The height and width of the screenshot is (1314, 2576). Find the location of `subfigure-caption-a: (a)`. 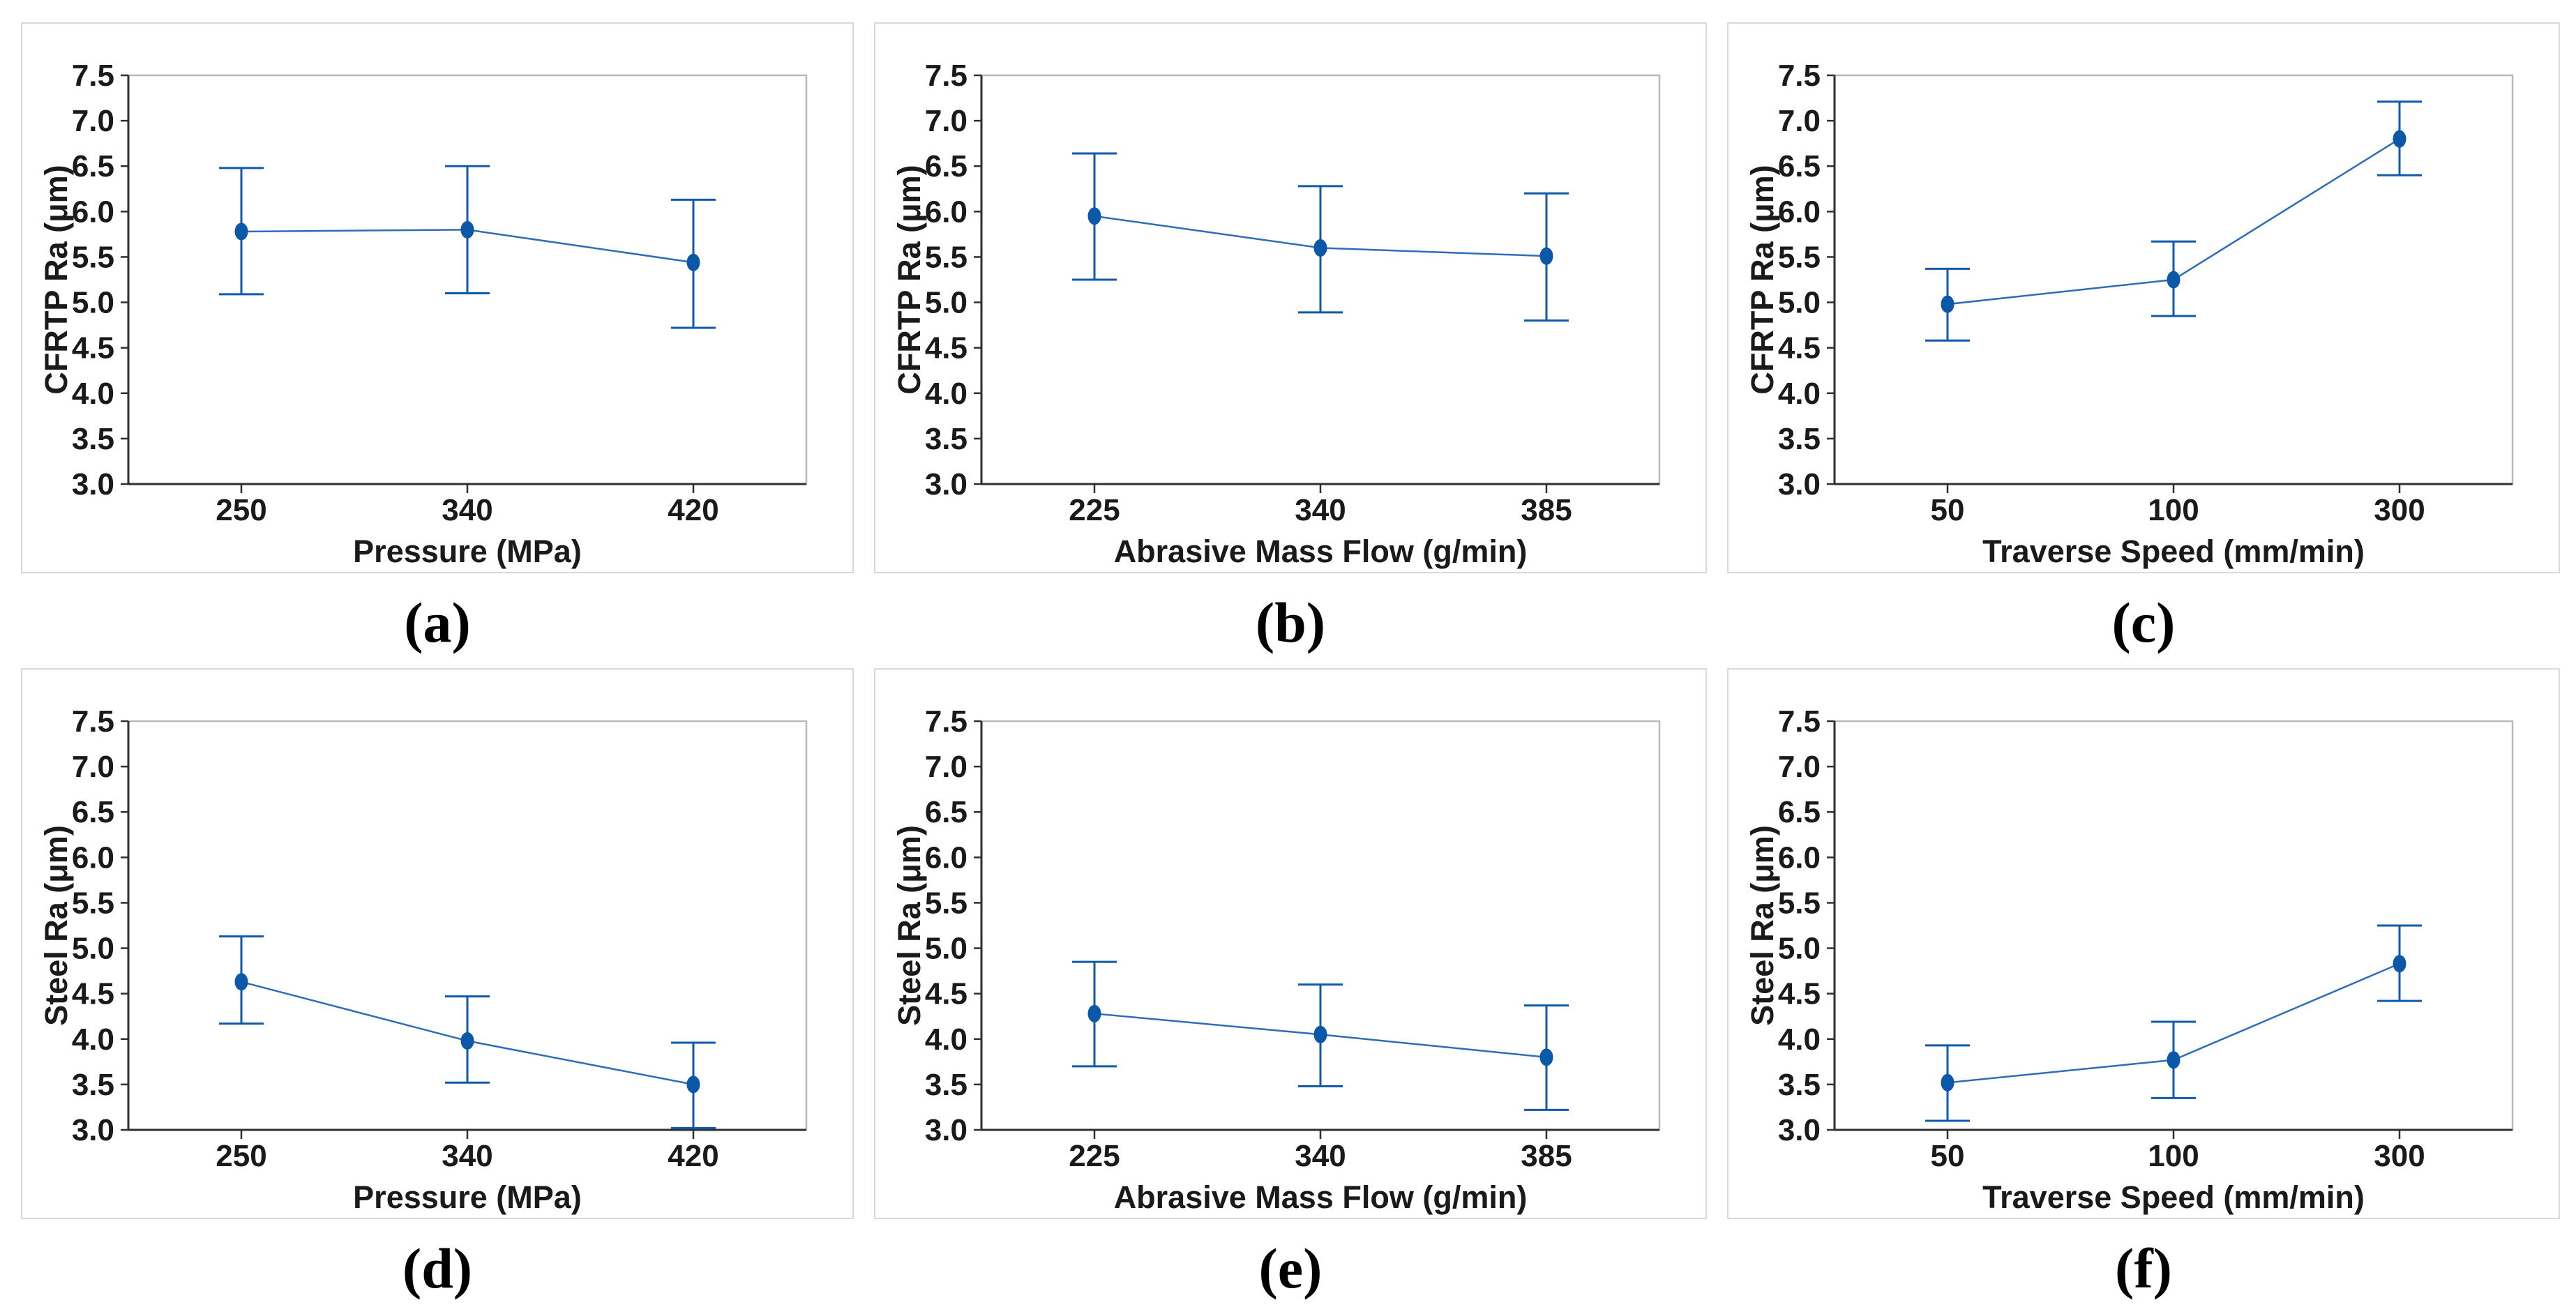

subfigure-caption-a: (a) is located at coordinates (437, 622).